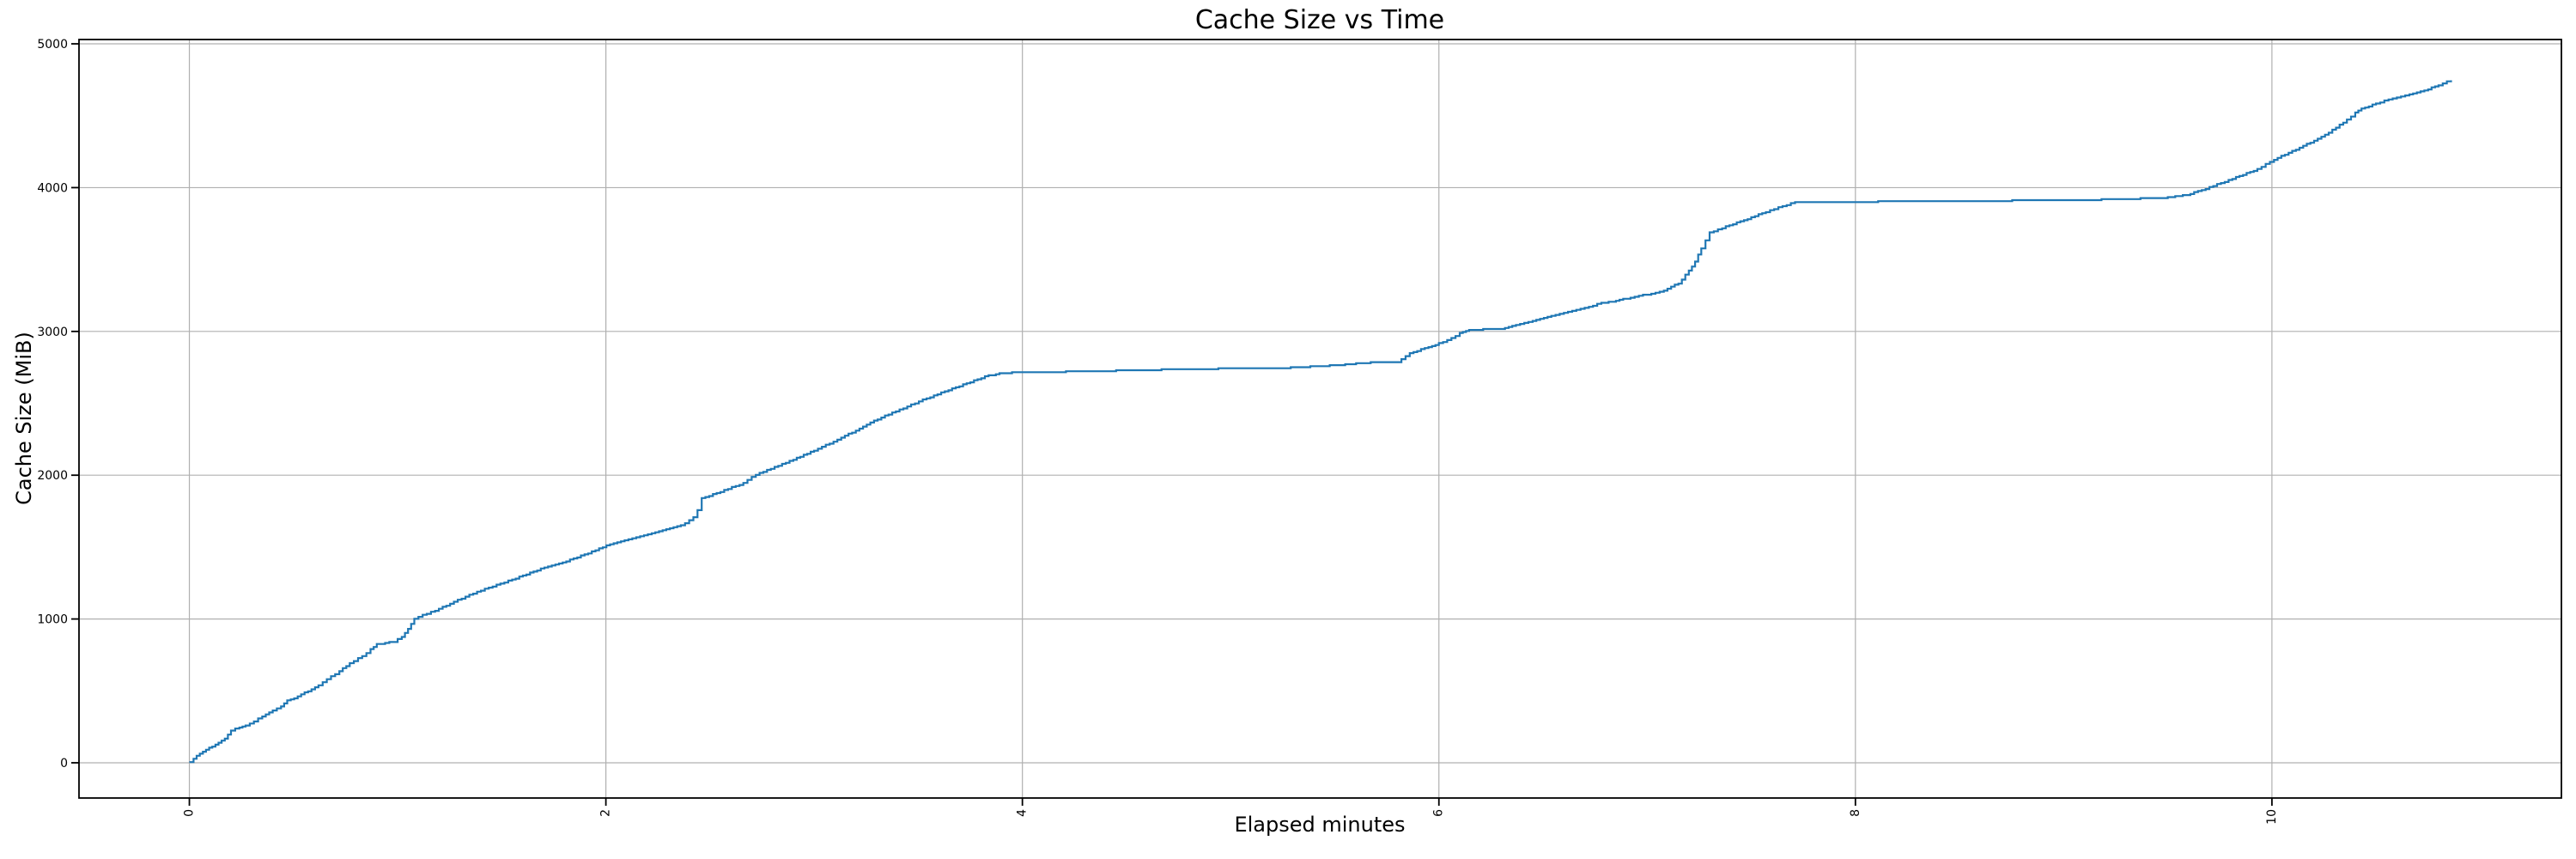 The image size is (2576, 859). Describe the element at coordinates (606, 813) in the screenshot. I see `x-tick-label: 2` at that location.